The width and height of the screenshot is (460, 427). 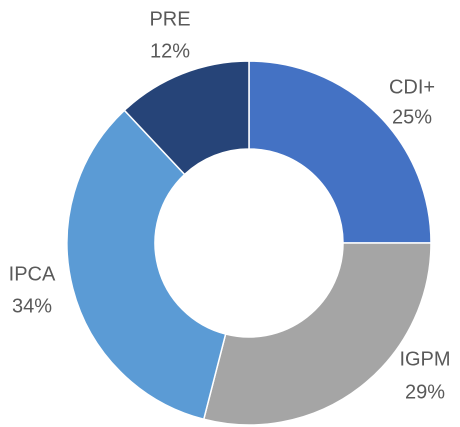 I want to click on category-label: IGPM, so click(x=424, y=359).